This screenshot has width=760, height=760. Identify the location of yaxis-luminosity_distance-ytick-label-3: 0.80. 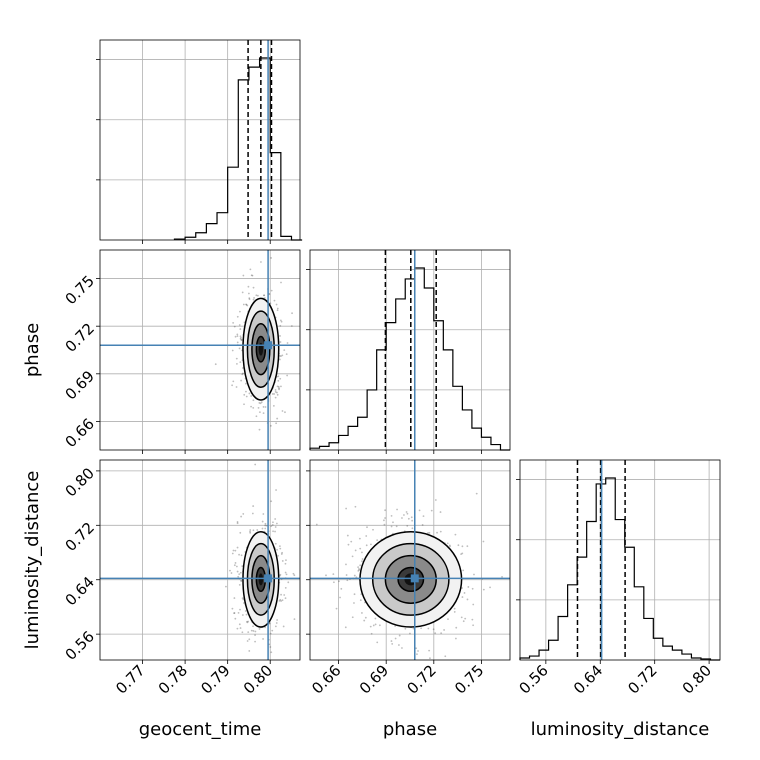
(80, 482).